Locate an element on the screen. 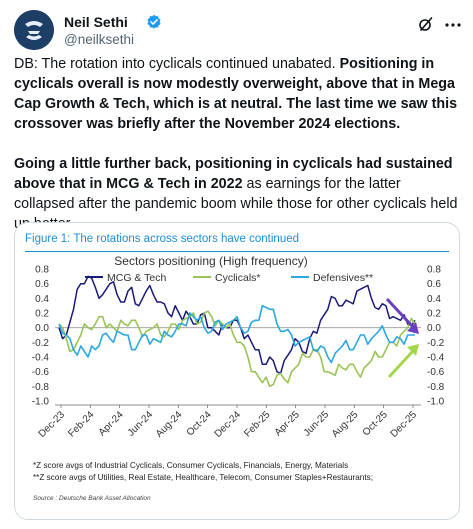 The width and height of the screenshot is (473, 529). y-tick-label-right: -0.8 is located at coordinates (436, 387).